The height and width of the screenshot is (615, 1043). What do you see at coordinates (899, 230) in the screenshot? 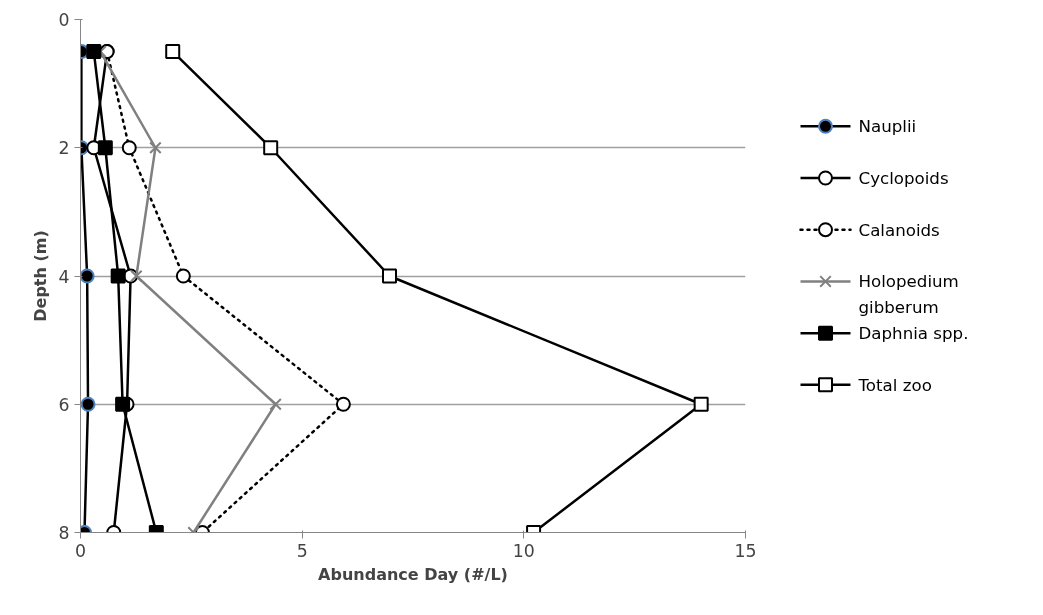
I see `legend-label: Calanoids` at bounding box center [899, 230].